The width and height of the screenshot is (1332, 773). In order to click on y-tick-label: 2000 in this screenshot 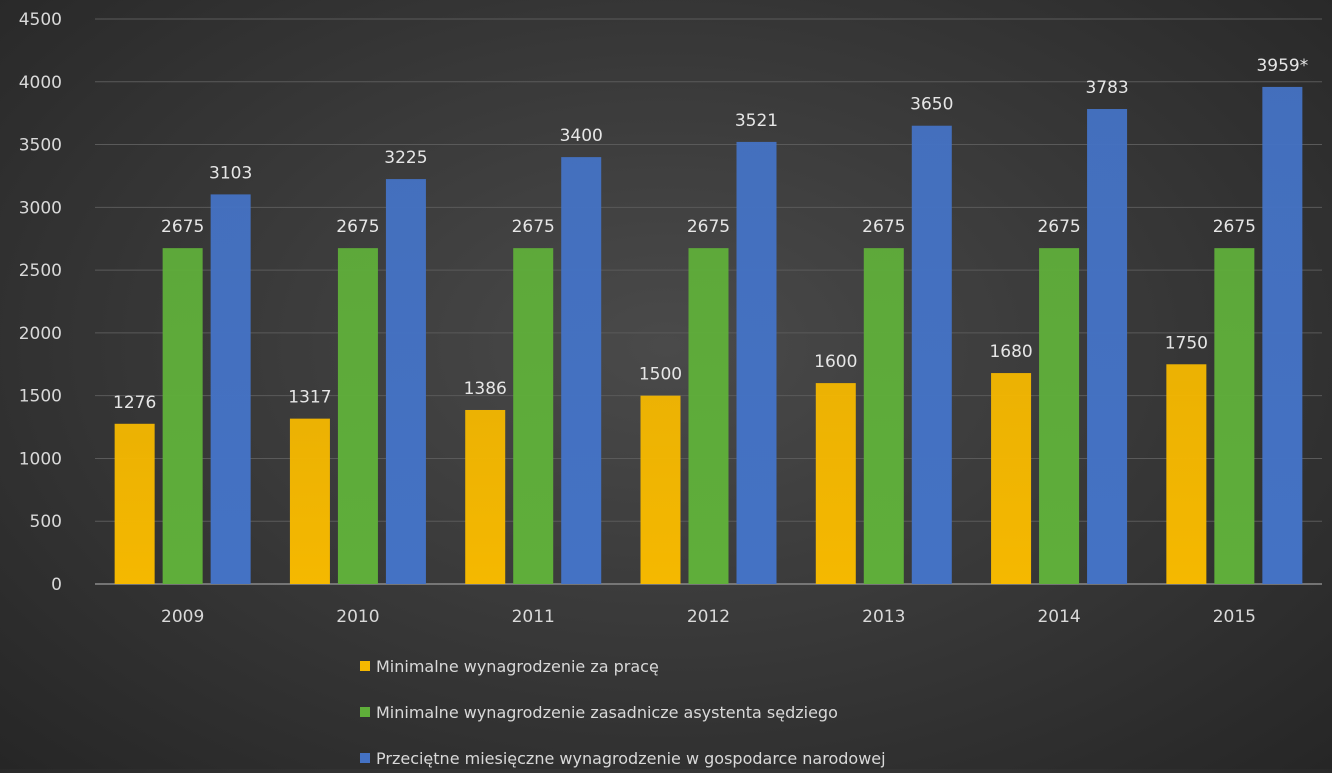, I will do `click(40, 334)`.